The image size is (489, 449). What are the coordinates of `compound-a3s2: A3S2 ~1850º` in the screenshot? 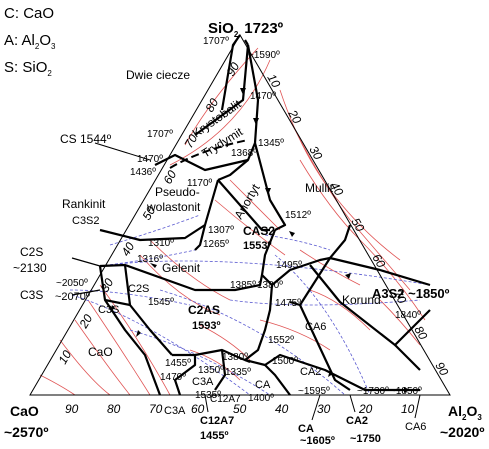 It's located at (411, 293).